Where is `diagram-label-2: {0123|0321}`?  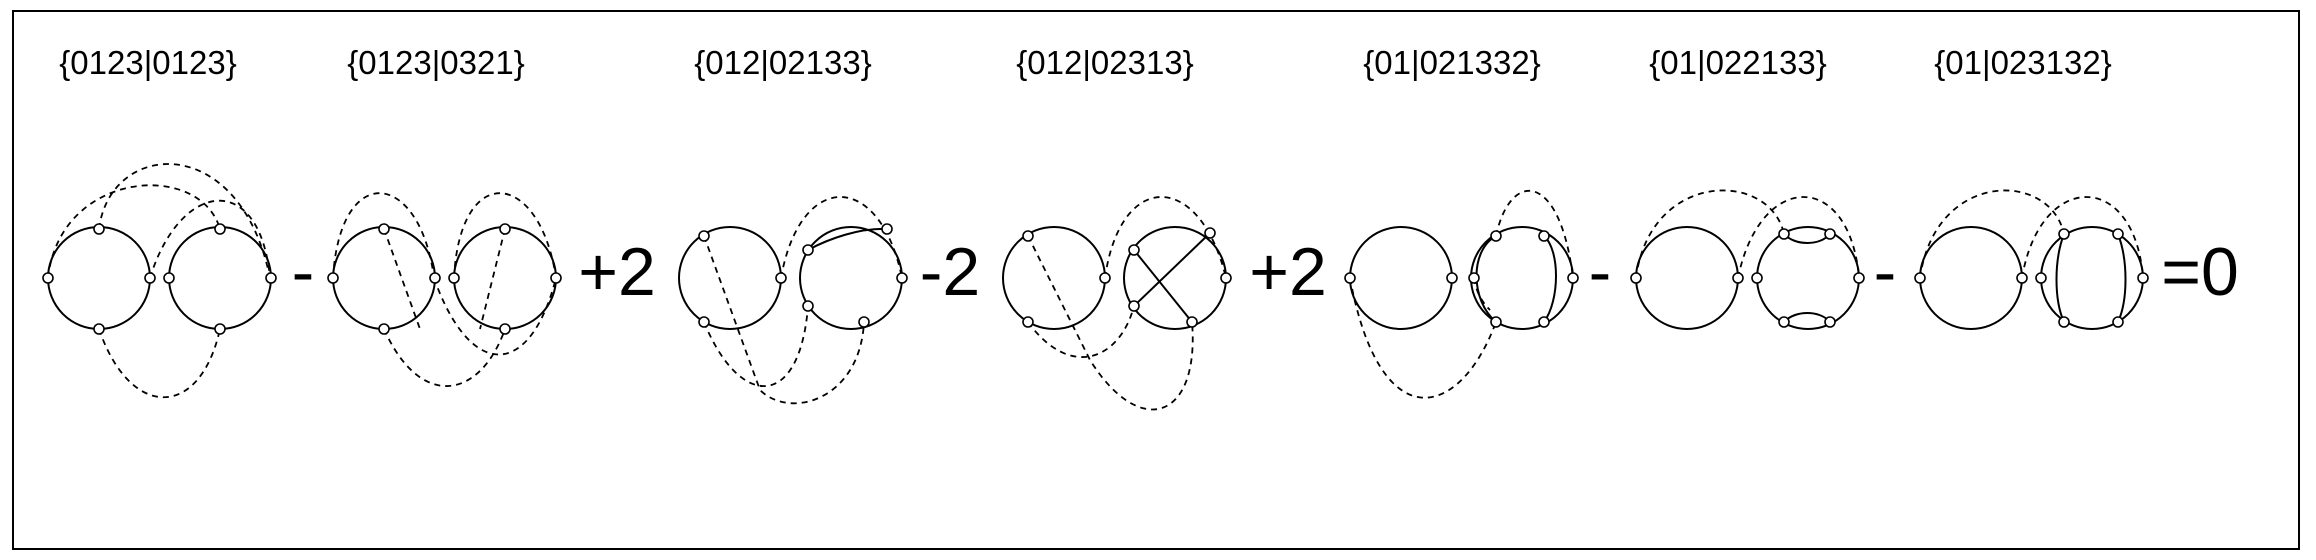
diagram-label-2: {0123|0321} is located at coordinates (436, 62).